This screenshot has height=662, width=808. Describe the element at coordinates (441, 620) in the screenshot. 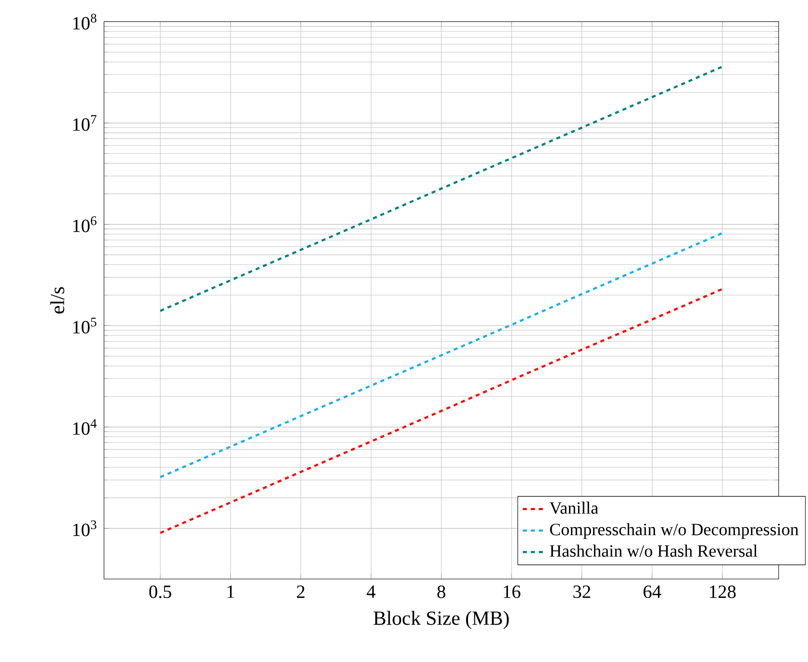

I see `x-axis-title: Block Size (MB)` at that location.